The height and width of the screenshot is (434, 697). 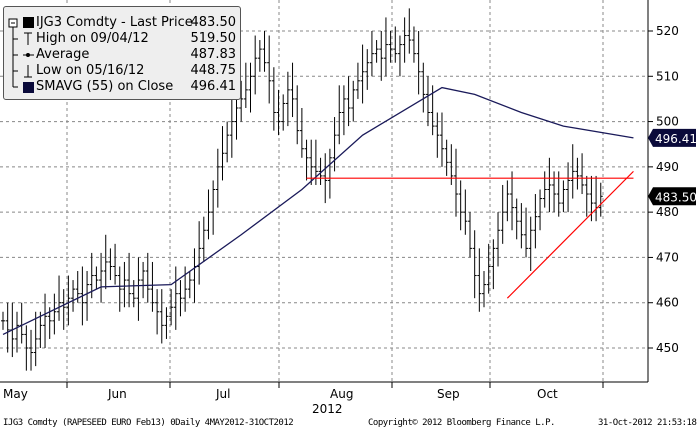 What do you see at coordinates (676, 139) in the screenshot?
I see `sma-price-tag-label: 496.41` at bounding box center [676, 139].